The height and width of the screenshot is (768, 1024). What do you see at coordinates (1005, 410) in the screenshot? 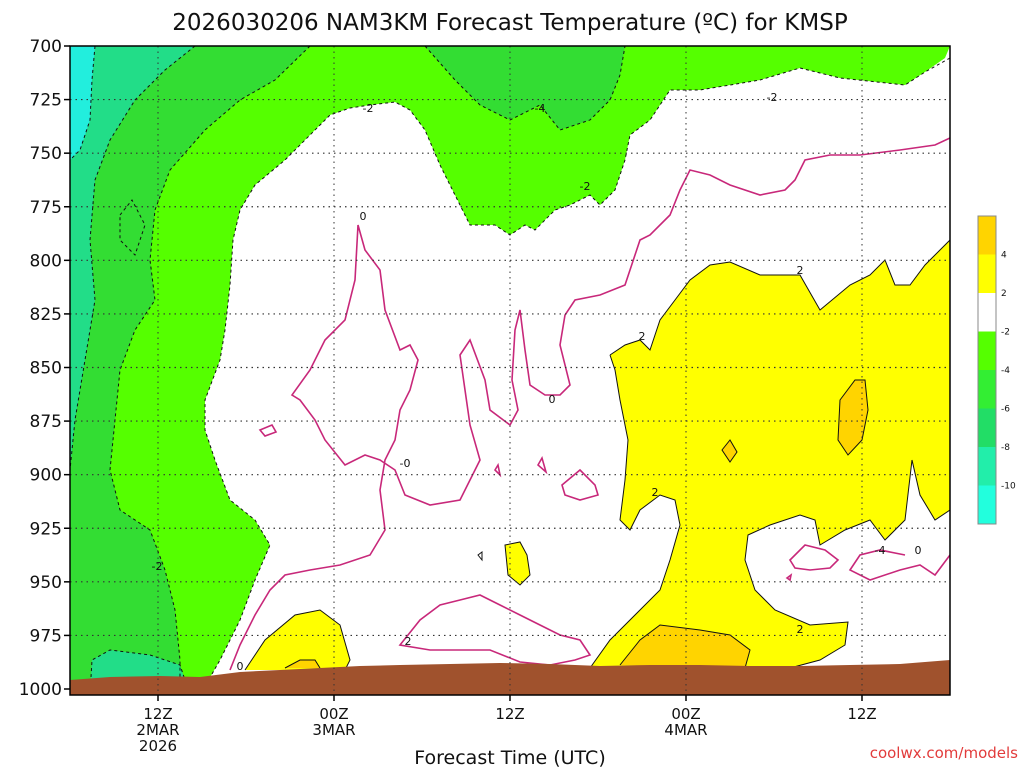
I see `legend-label: -6` at bounding box center [1005, 410].